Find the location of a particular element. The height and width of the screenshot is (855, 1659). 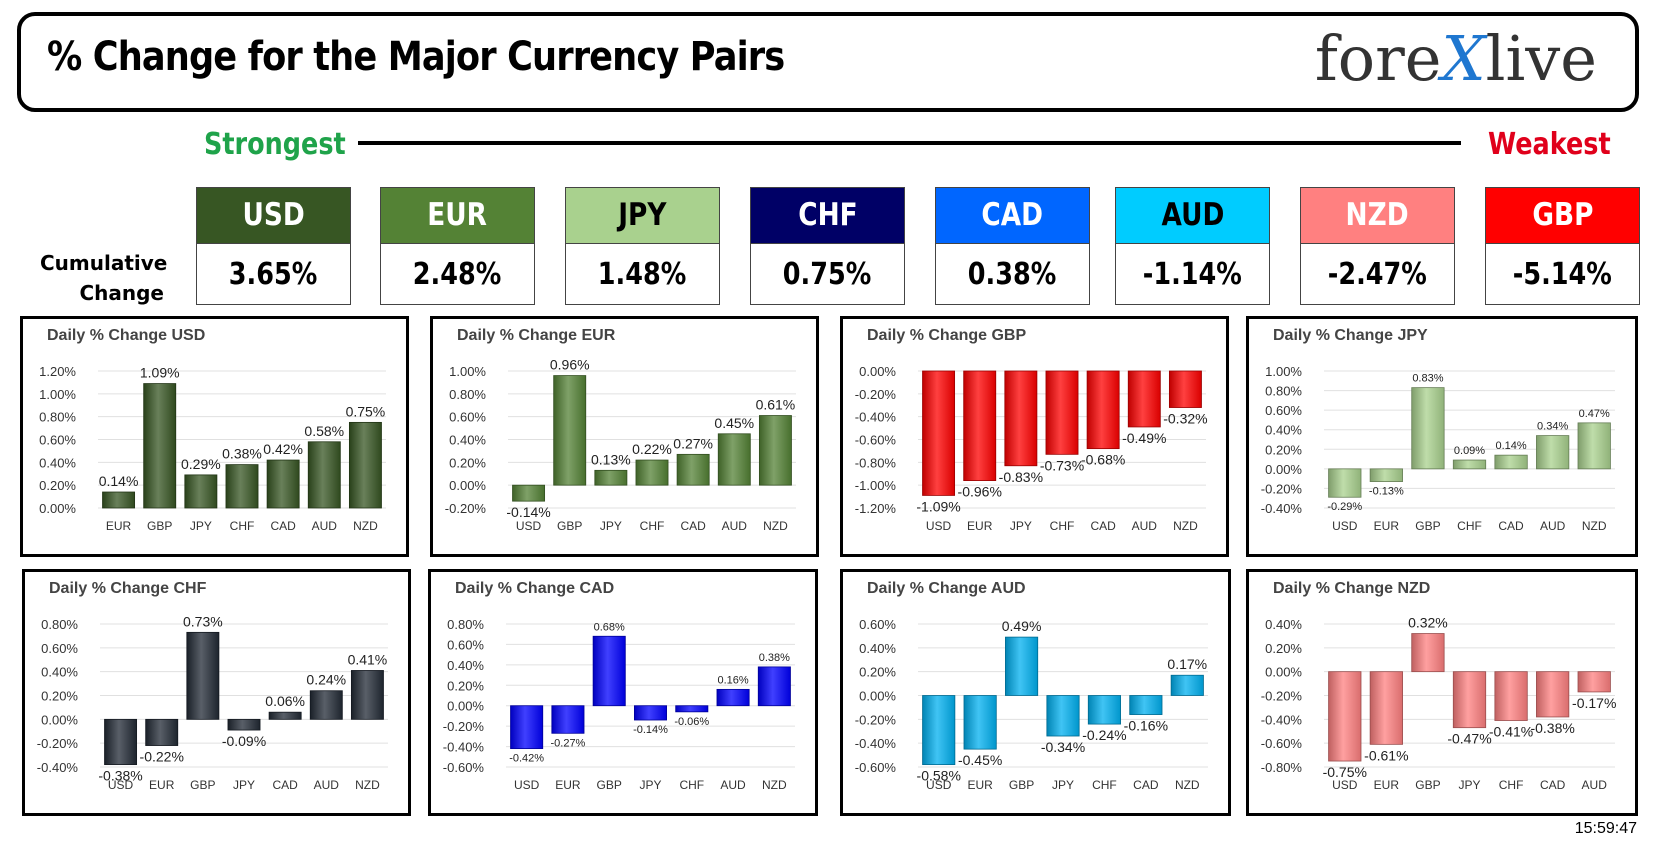

bar-gbp is located at coordinates (1022, 666).